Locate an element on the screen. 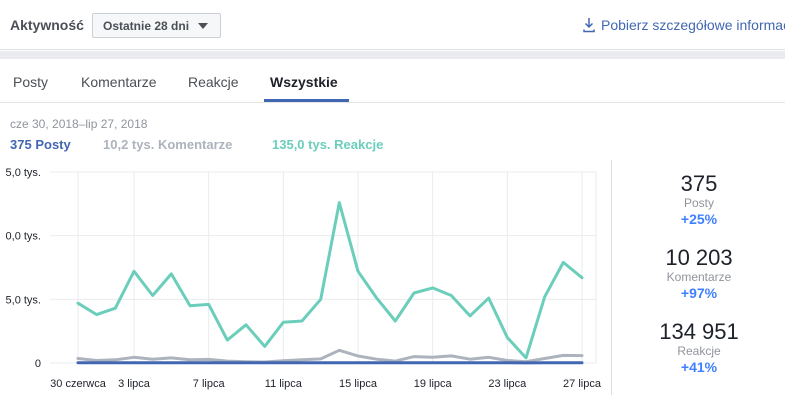 This screenshot has width=785, height=413. caret-down-icon is located at coordinates (203, 25).